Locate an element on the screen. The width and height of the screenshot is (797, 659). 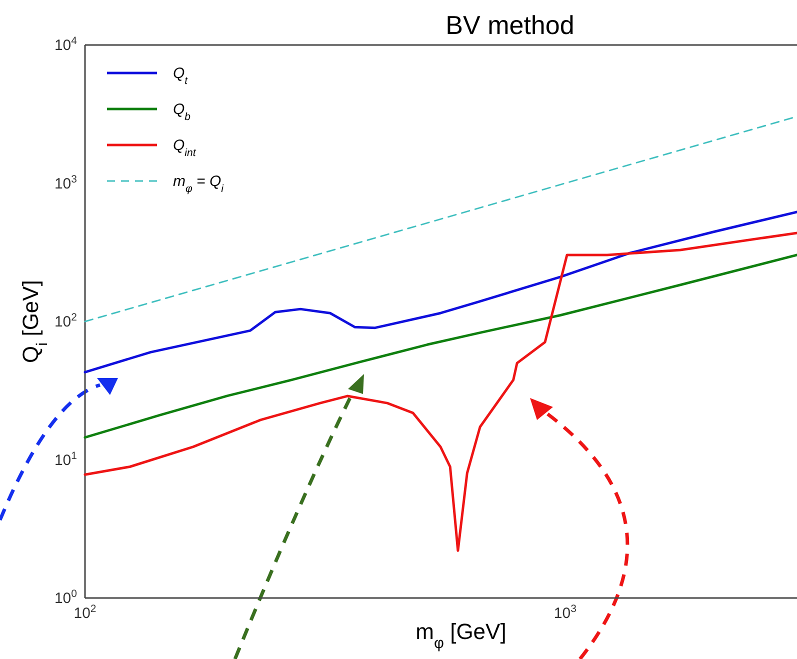
y-tick-label: 10$^{4}$ is located at coordinates (66, 44).